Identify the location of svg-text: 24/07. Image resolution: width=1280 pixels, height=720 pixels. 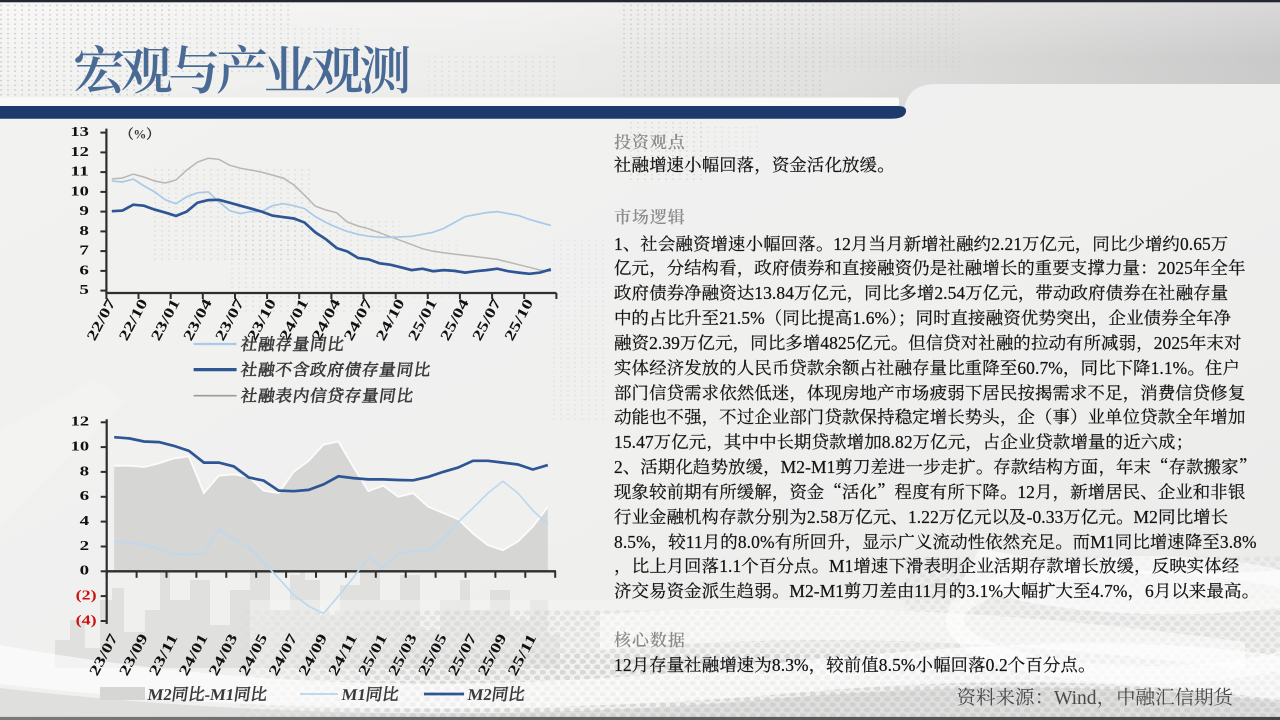
(358, 319).